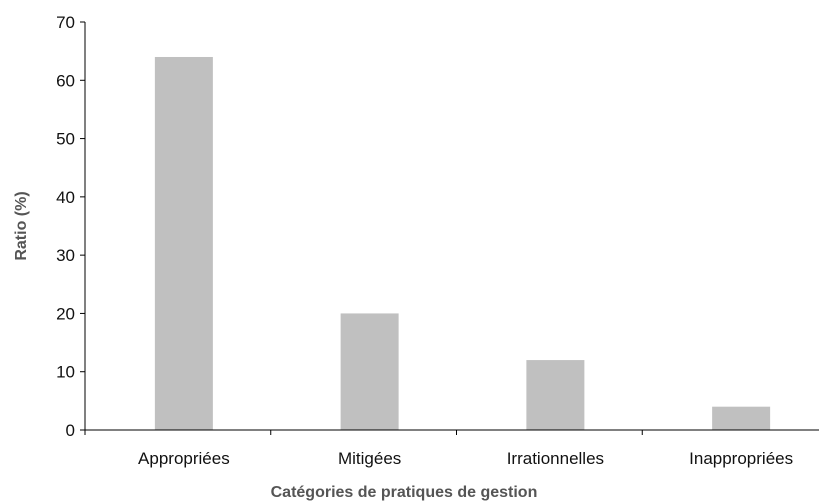 Image resolution: width=819 pixels, height=503 pixels. I want to click on y-tick-label: 70, so click(65, 22).